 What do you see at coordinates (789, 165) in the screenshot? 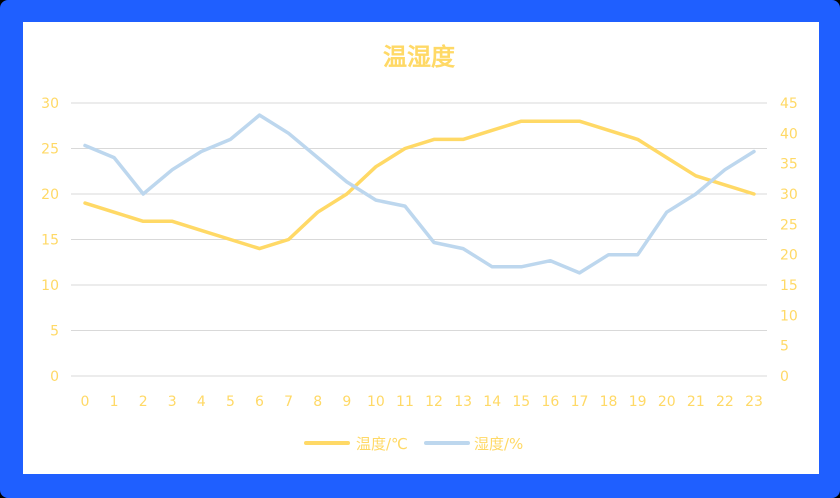
I see `right-tick-label: 35` at bounding box center [789, 165].